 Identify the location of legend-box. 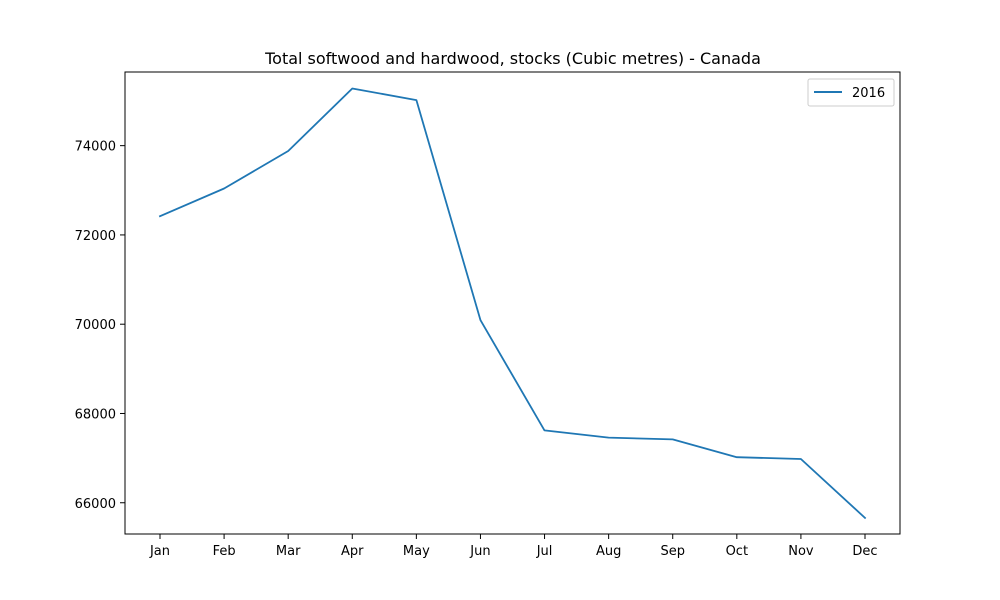
(851, 92).